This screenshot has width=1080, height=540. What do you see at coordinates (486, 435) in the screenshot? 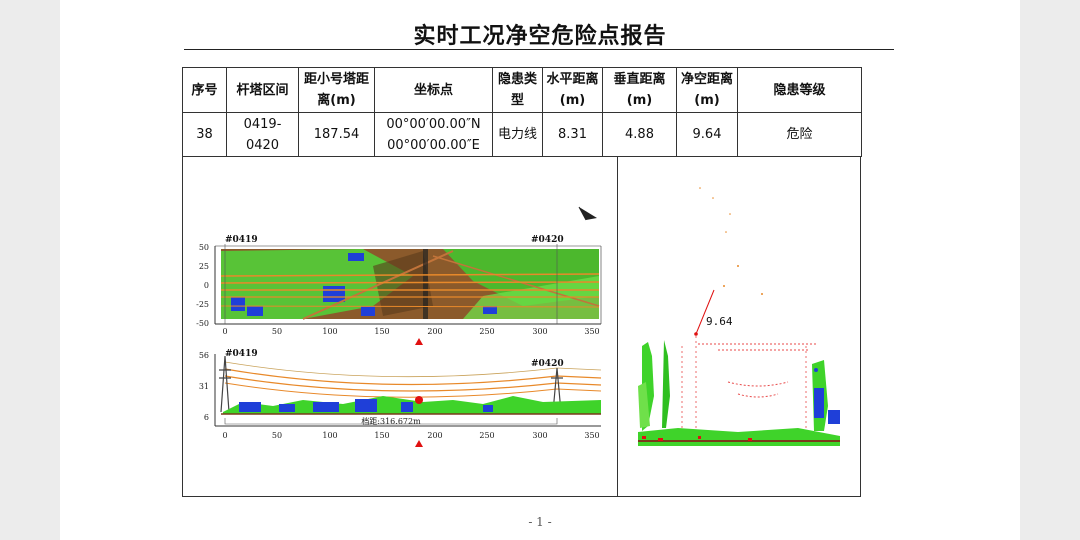
I see `profile-xtick: 250` at bounding box center [486, 435].